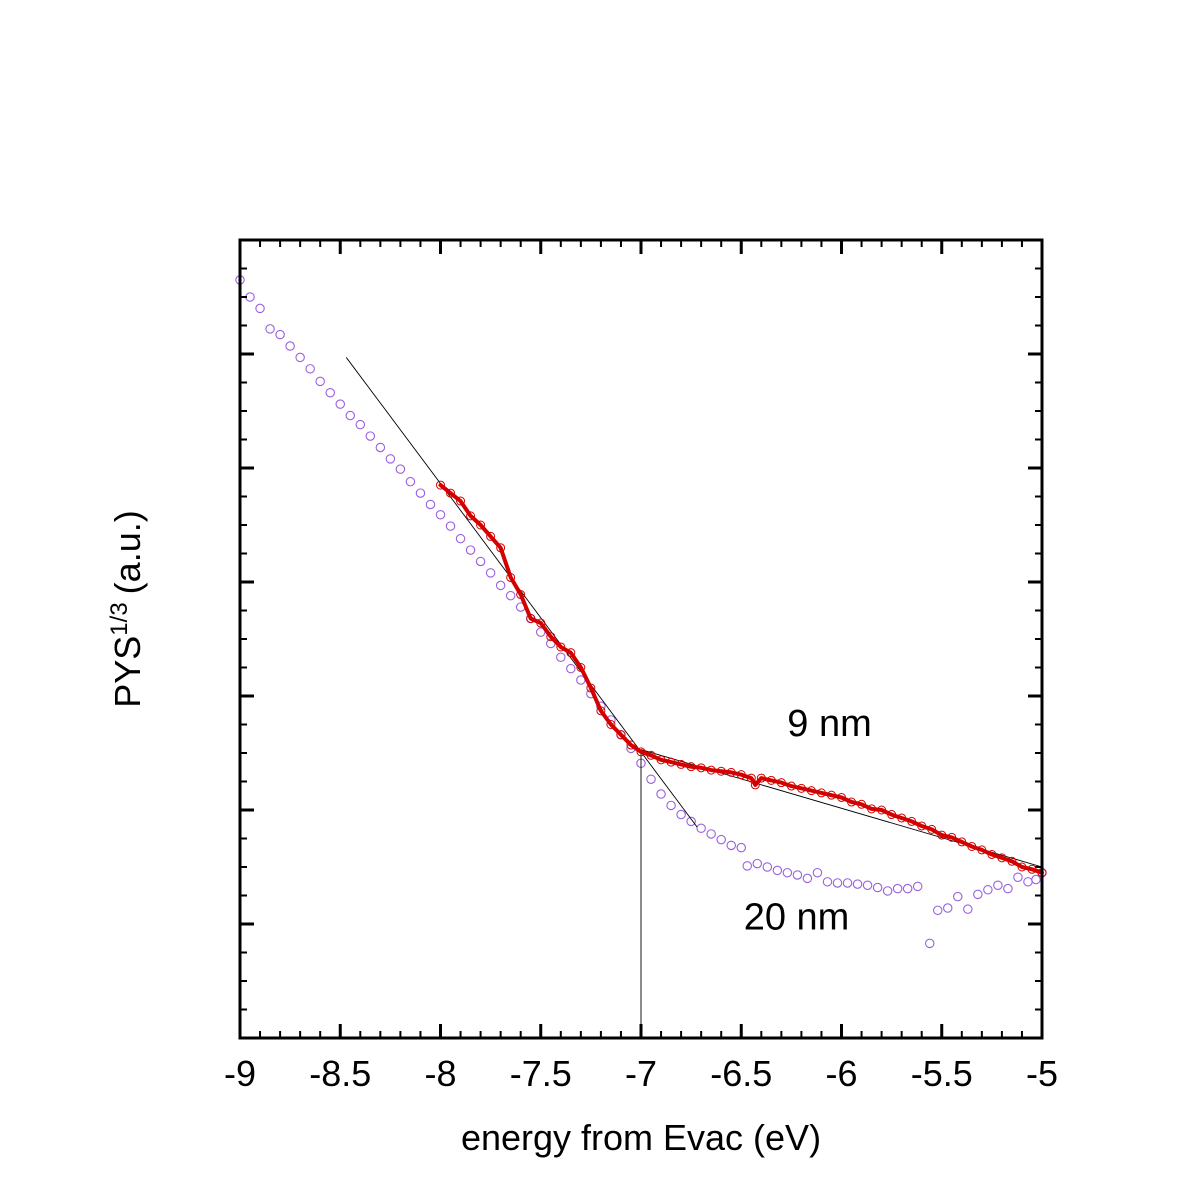 The width and height of the screenshot is (1200, 1200). What do you see at coordinates (841, 1073) in the screenshot?
I see `x-tick-label: -6` at bounding box center [841, 1073].